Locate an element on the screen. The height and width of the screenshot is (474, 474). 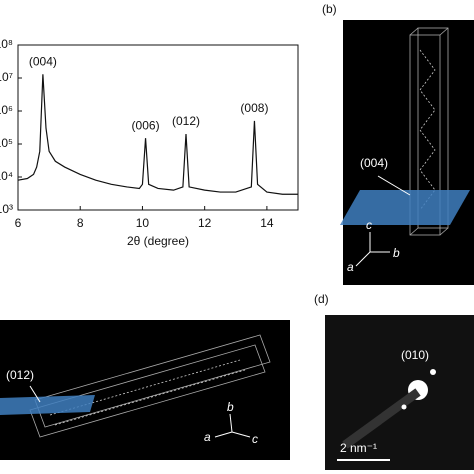
crystal-cell is located at coordinates (429, 131).